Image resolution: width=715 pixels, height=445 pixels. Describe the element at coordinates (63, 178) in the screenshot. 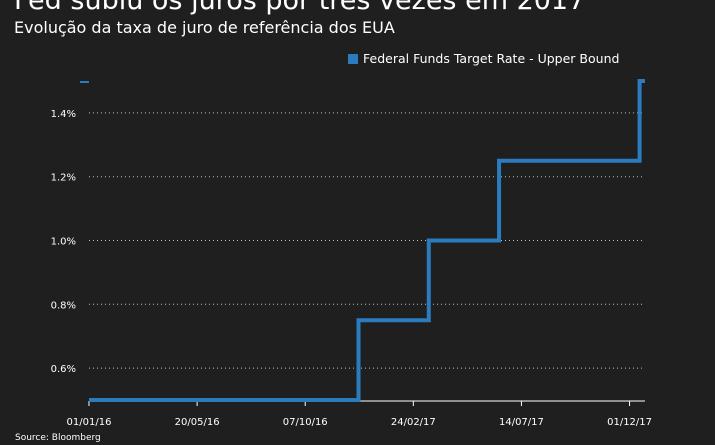

I see `y-tick-label: 1.2%` at that location.